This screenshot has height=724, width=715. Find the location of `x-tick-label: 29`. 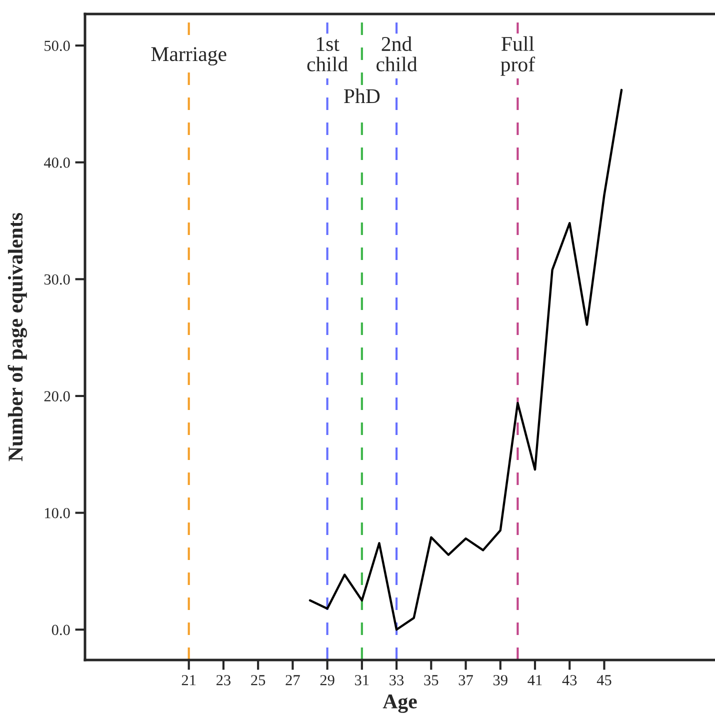

x-tick-label: 29 is located at coordinates (327, 680).